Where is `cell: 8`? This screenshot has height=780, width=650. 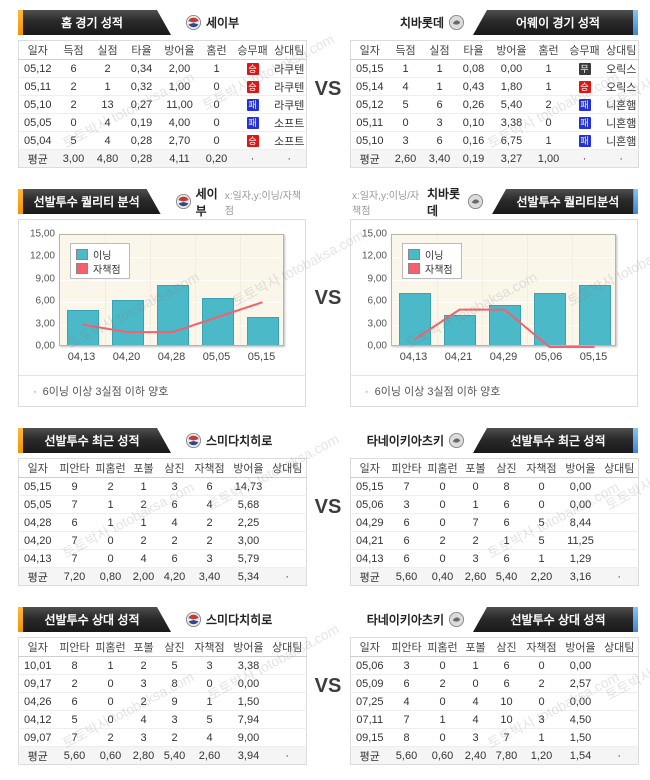
cell: 8 is located at coordinates (74, 665).